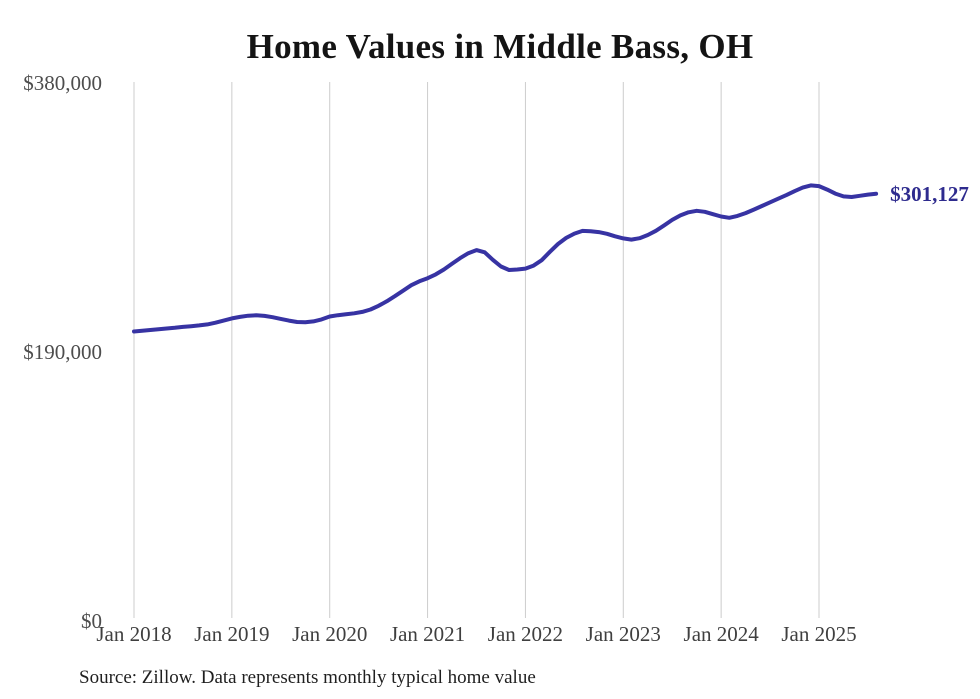  What do you see at coordinates (819, 634) in the screenshot?
I see `x-axis-label: Jan 2025` at bounding box center [819, 634].